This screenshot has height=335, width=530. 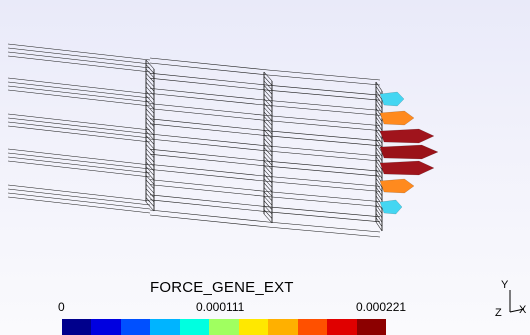 What do you see at coordinates (498, 313) in the screenshot?
I see `axis-z-label: Z` at bounding box center [498, 313].